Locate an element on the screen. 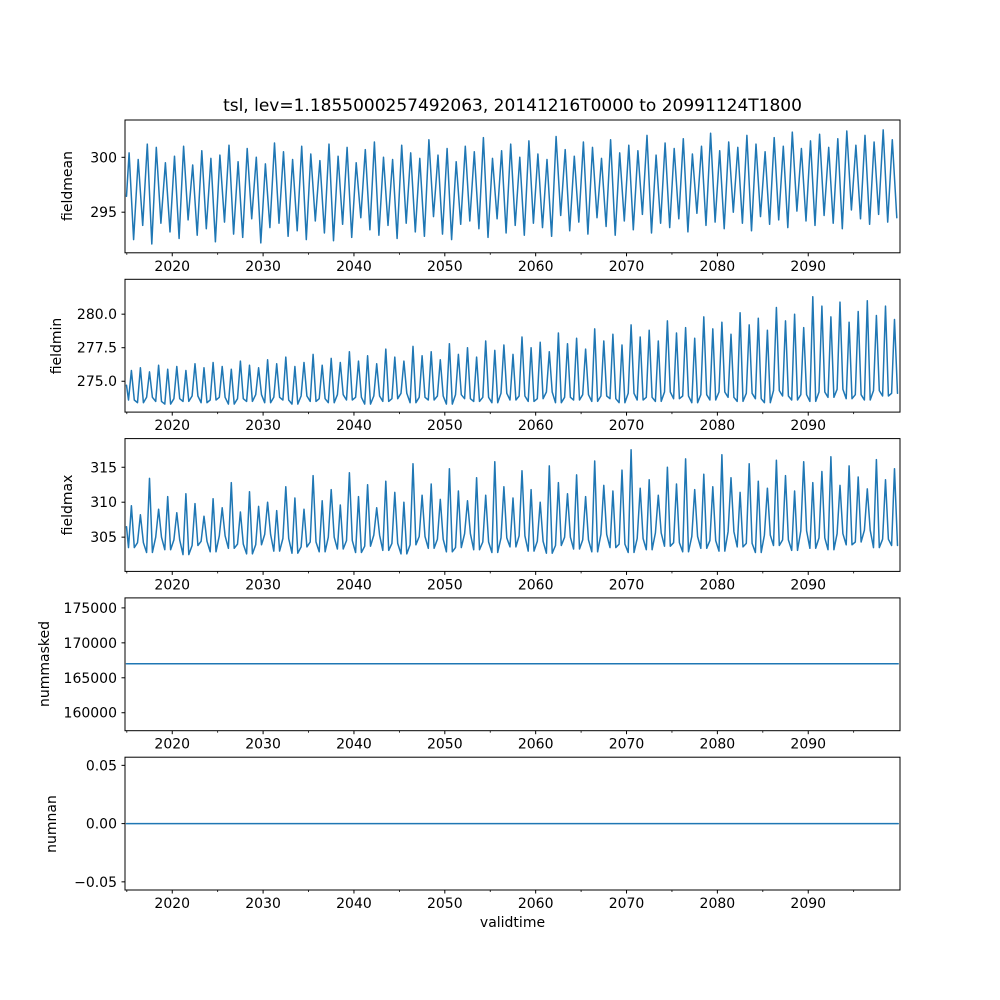  y-tick-label: 165000 is located at coordinates (90, 679).